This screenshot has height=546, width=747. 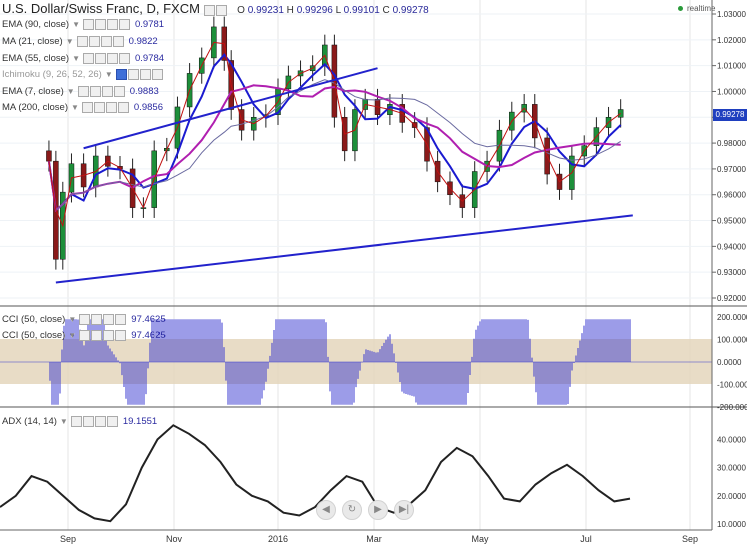 What do you see at coordinates (586, 539) in the screenshot?
I see `x-tick-label: Jul` at bounding box center [586, 539].